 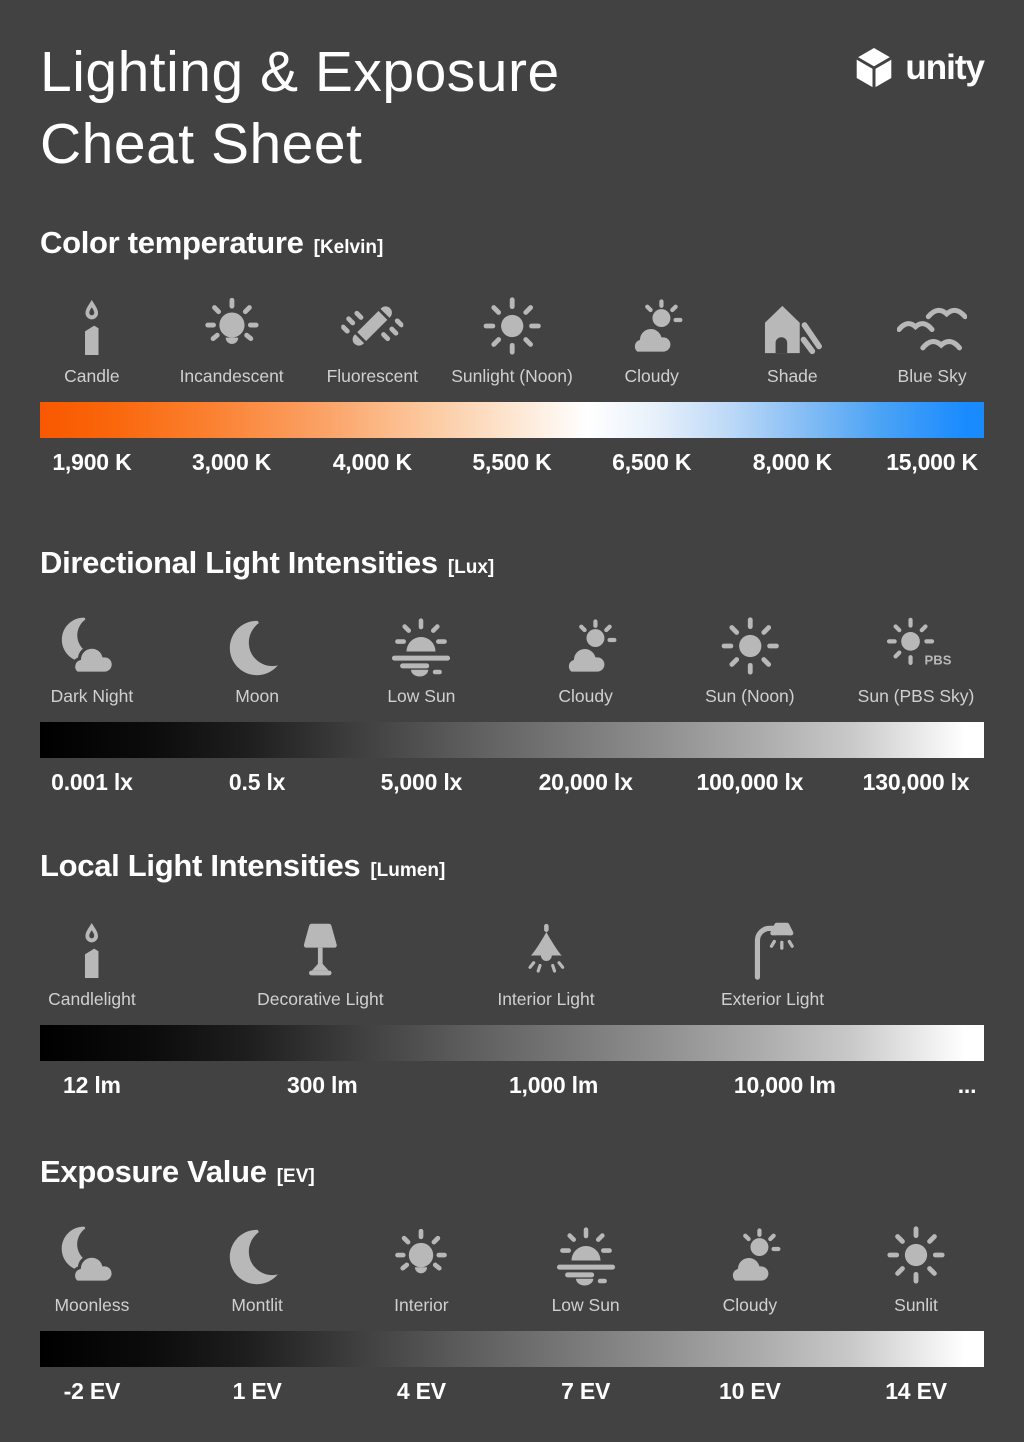 What do you see at coordinates (916, 1390) in the screenshot?
I see `scale-value: 14 EV` at bounding box center [916, 1390].